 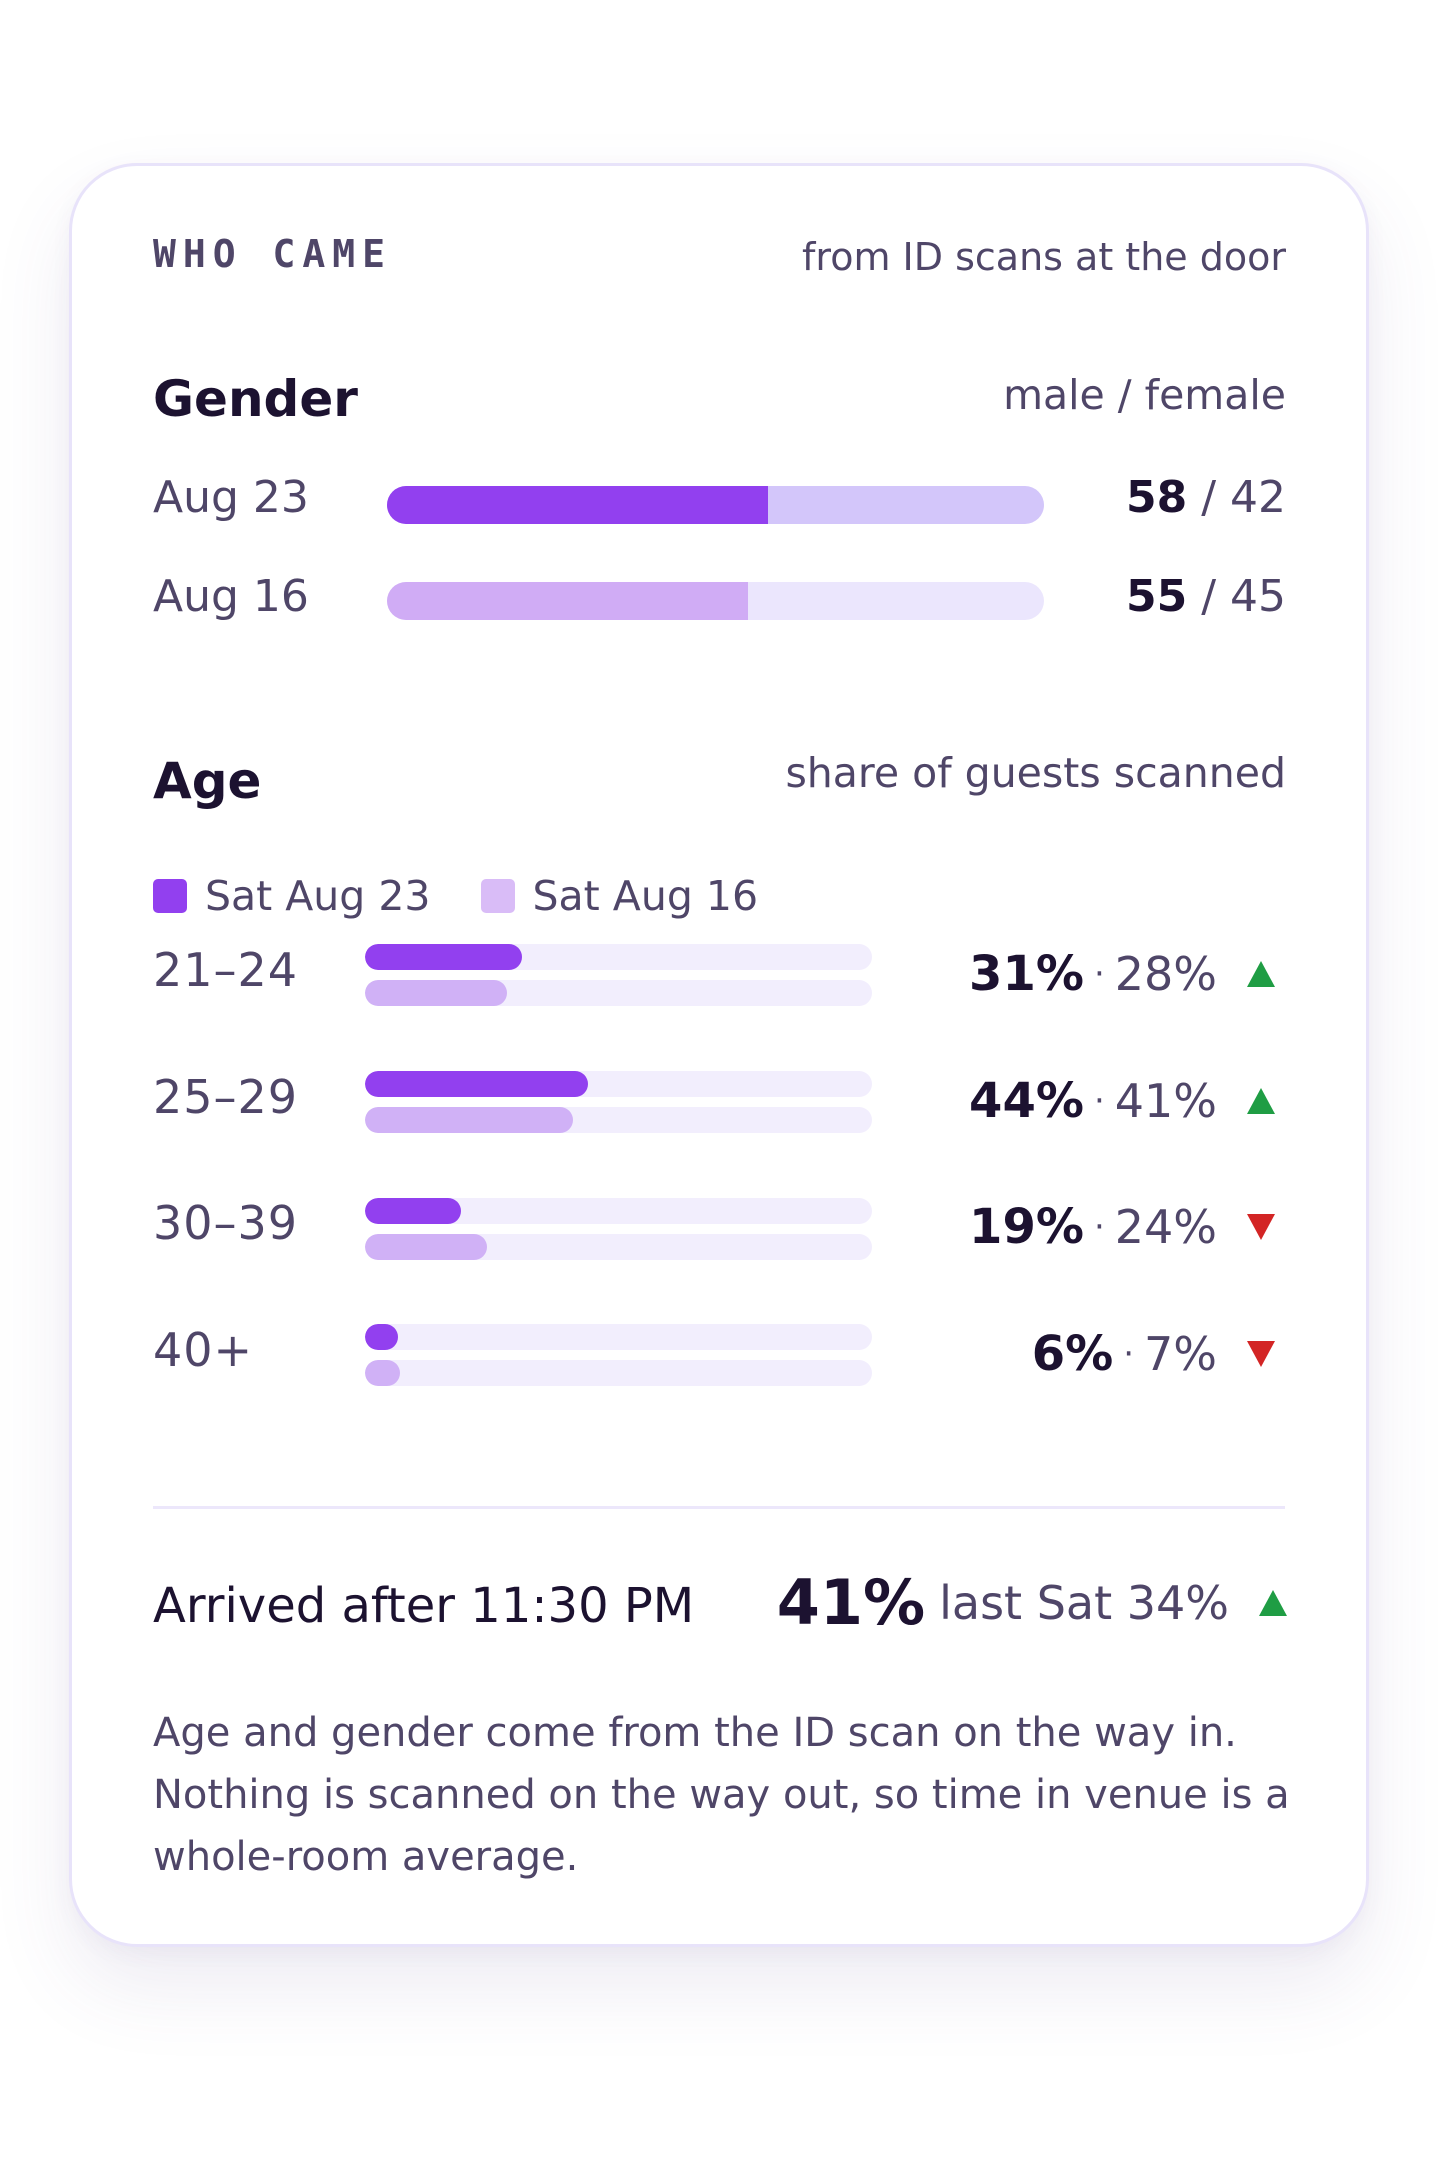 What do you see at coordinates (292, 896) in the screenshot?
I see `legend-item-current: Sat Aug 23` at bounding box center [292, 896].